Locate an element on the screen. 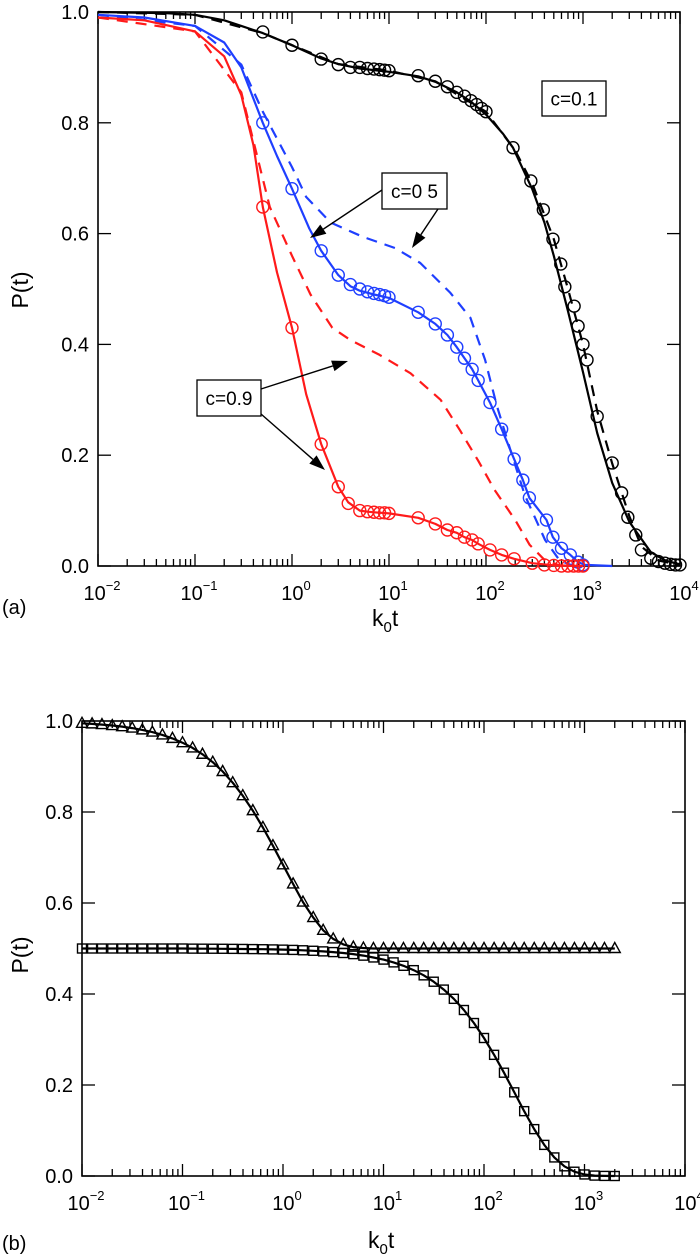  x-tick-exponent: 4 is located at coordinates (695, 585).